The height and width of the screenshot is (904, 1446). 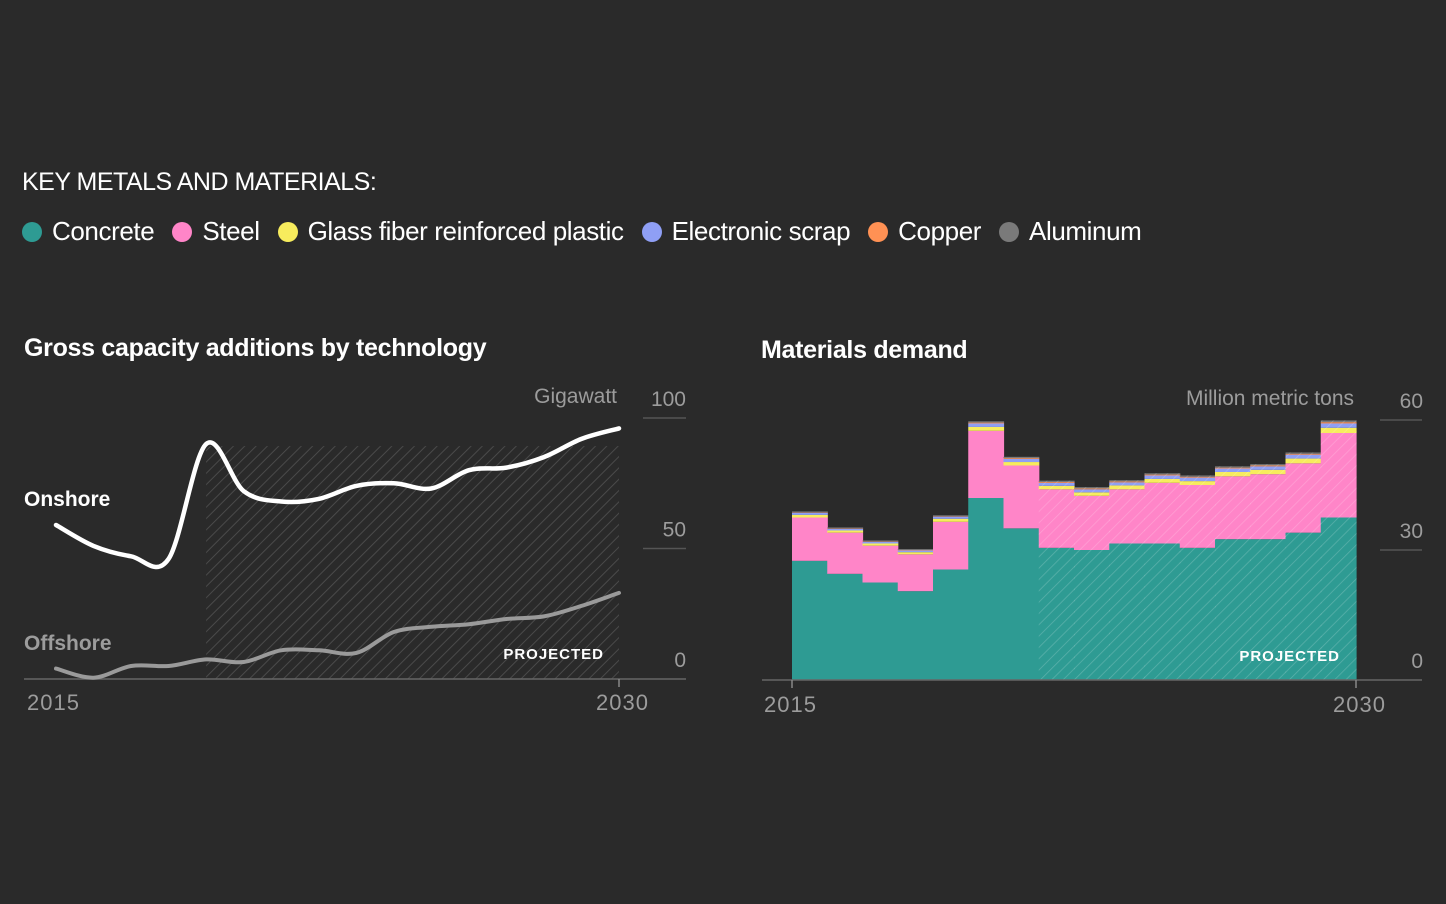 What do you see at coordinates (337, 635) in the screenshot?
I see `offshore-line` at bounding box center [337, 635].